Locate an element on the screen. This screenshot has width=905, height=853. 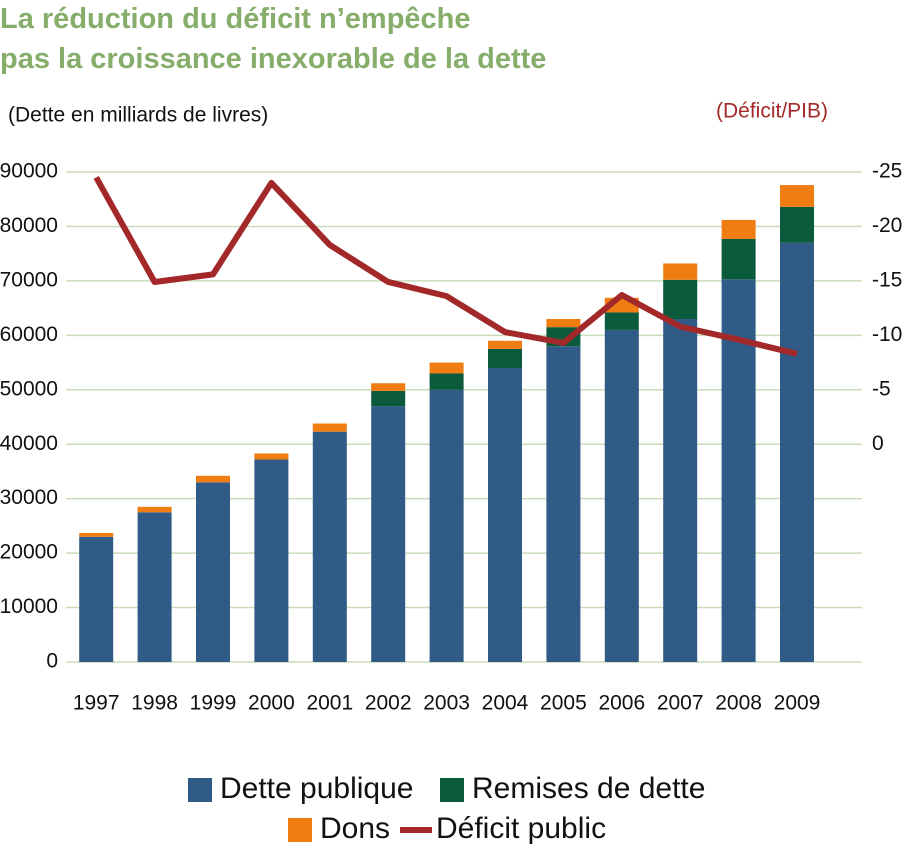
x-tick-label: 1997 is located at coordinates (96, 703).